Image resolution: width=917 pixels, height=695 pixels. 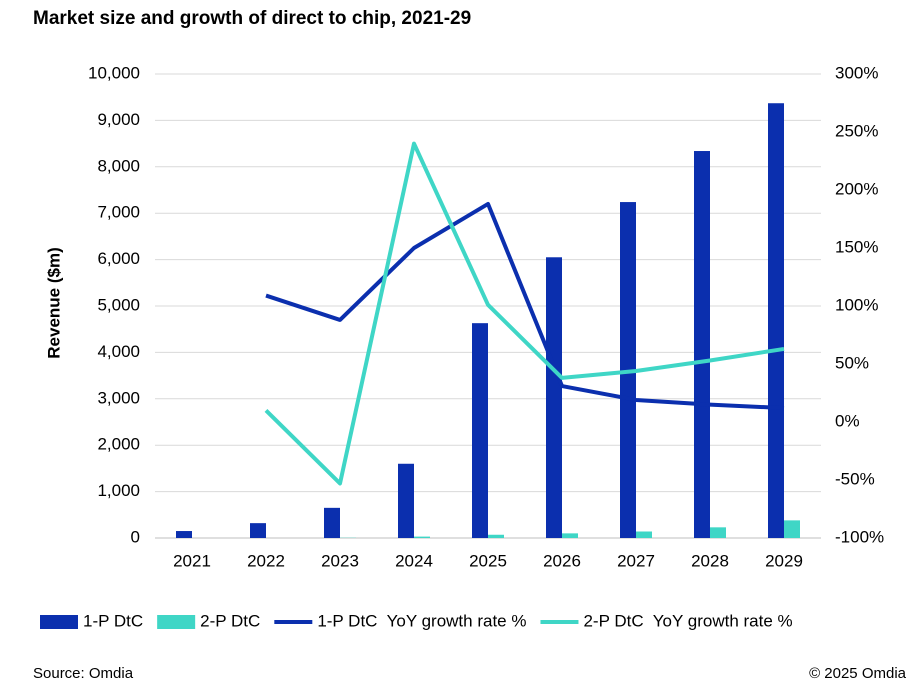 What do you see at coordinates (118, 490) in the screenshot?
I see `y-tick-label: 1,000` at bounding box center [118, 490].